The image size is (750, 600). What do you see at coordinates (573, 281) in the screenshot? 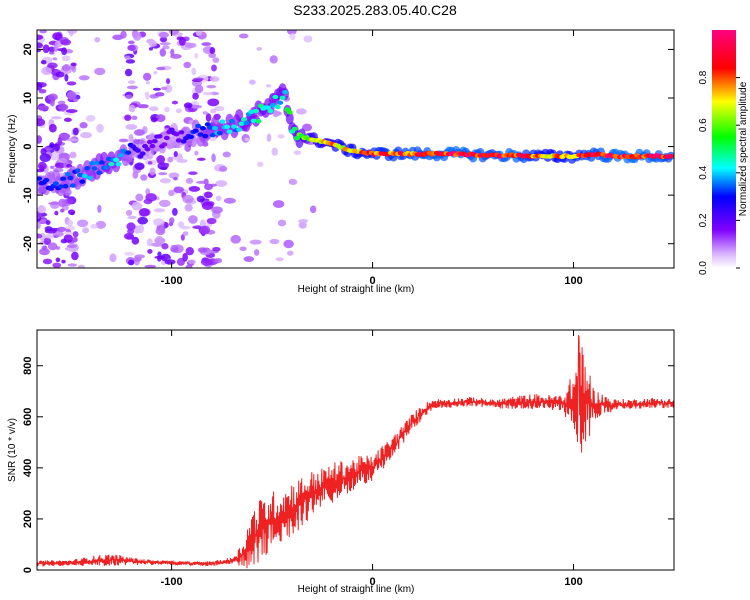
I see `x-tick-label: 100` at bounding box center [573, 281].